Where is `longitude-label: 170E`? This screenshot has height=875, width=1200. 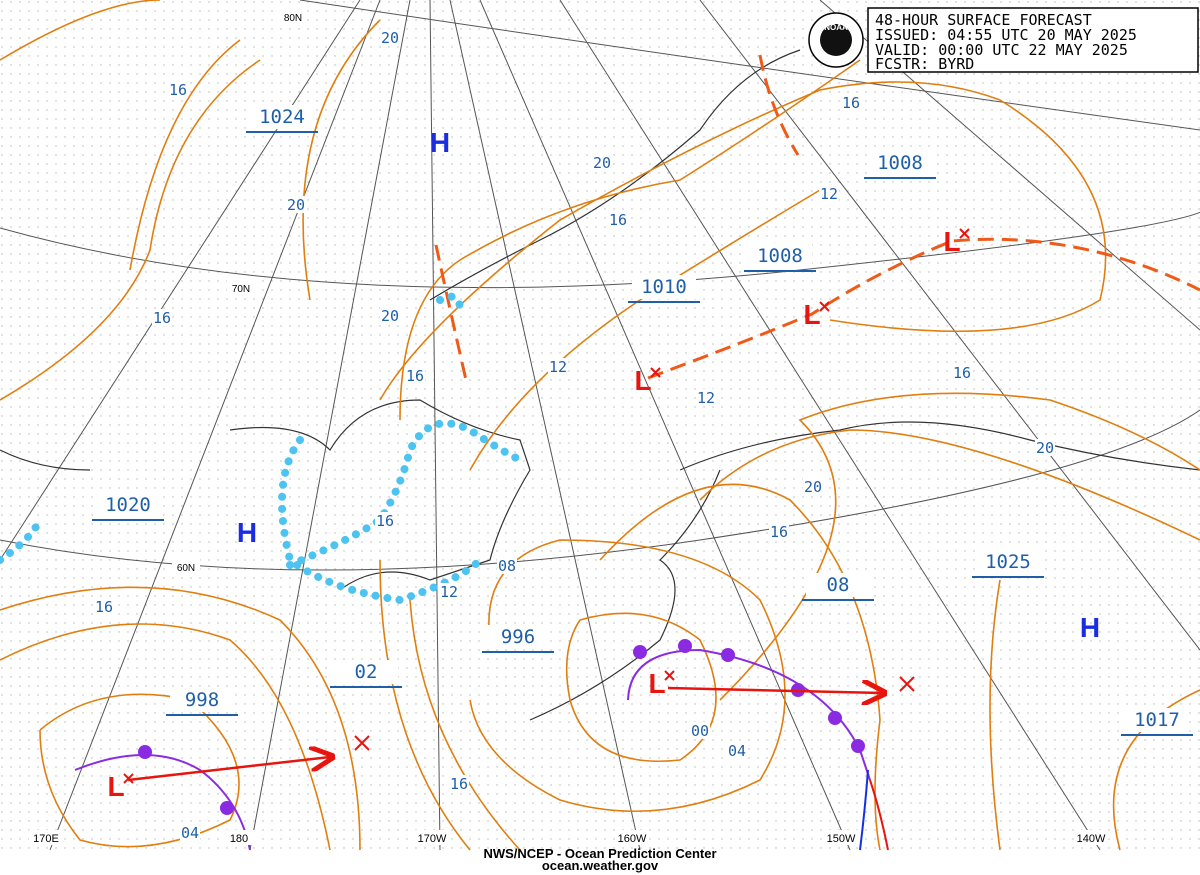 longitude-label: 170E is located at coordinates (46, 839).